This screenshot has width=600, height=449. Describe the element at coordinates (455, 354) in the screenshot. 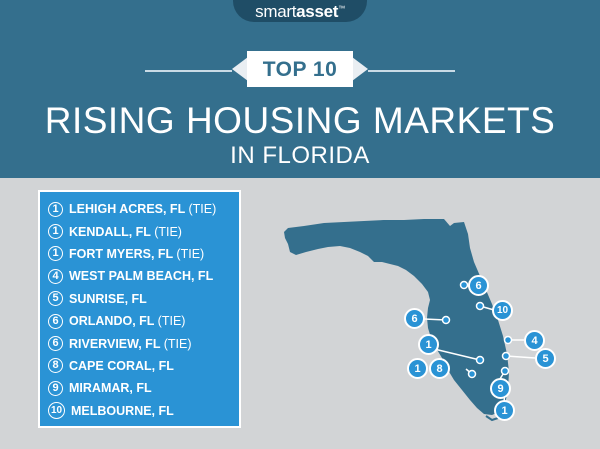

I see `connector-lehigh` at that location.